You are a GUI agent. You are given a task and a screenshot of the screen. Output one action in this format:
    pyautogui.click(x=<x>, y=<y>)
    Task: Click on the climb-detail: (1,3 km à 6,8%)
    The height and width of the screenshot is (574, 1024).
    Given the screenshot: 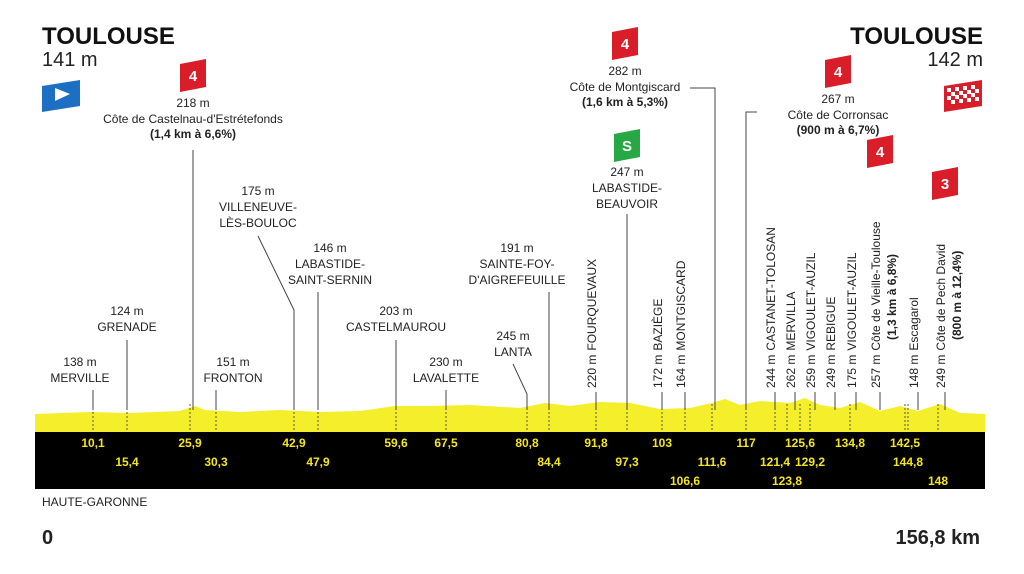 What is the action you would take?
    pyautogui.click(x=892, y=297)
    